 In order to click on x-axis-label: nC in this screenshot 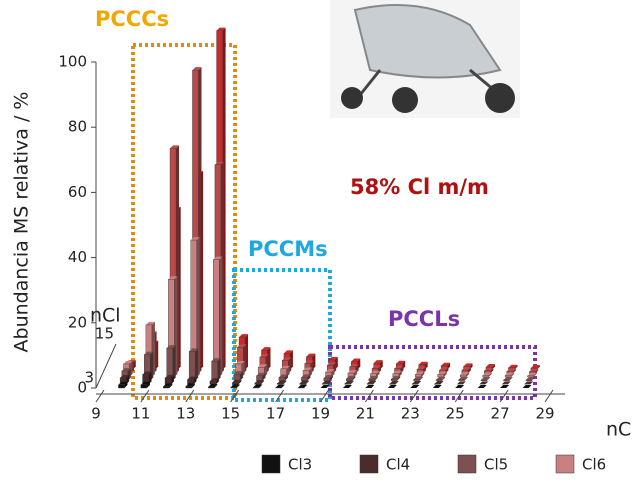, I will do `click(618, 430)`.